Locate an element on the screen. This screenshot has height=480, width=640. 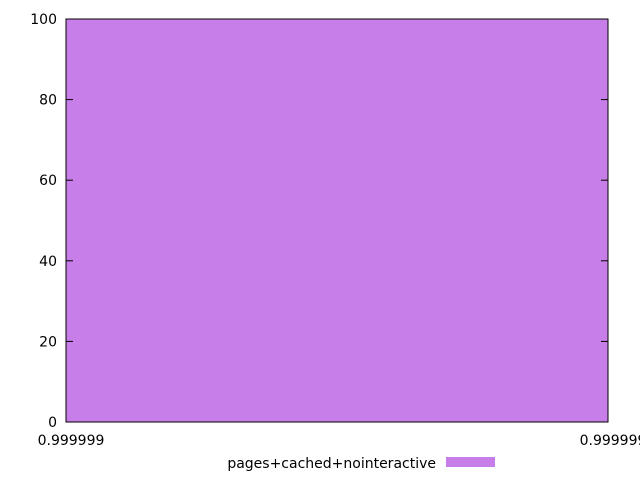
y-tick-label: 80 is located at coordinates (48, 101).